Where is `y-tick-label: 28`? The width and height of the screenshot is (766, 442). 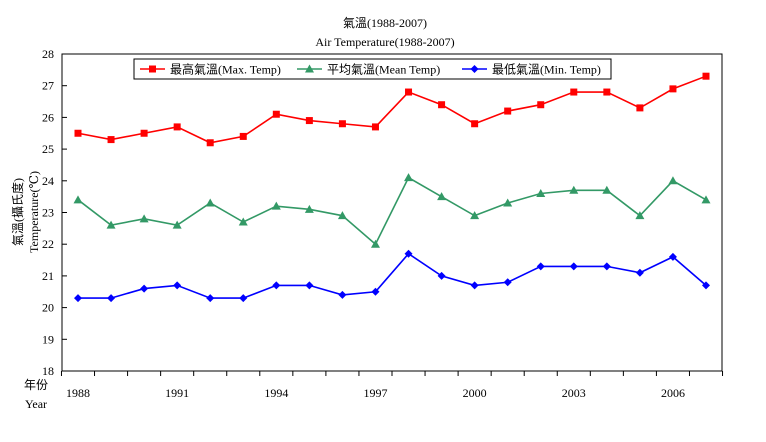
y-tick-label: 28 is located at coordinates (48, 54).